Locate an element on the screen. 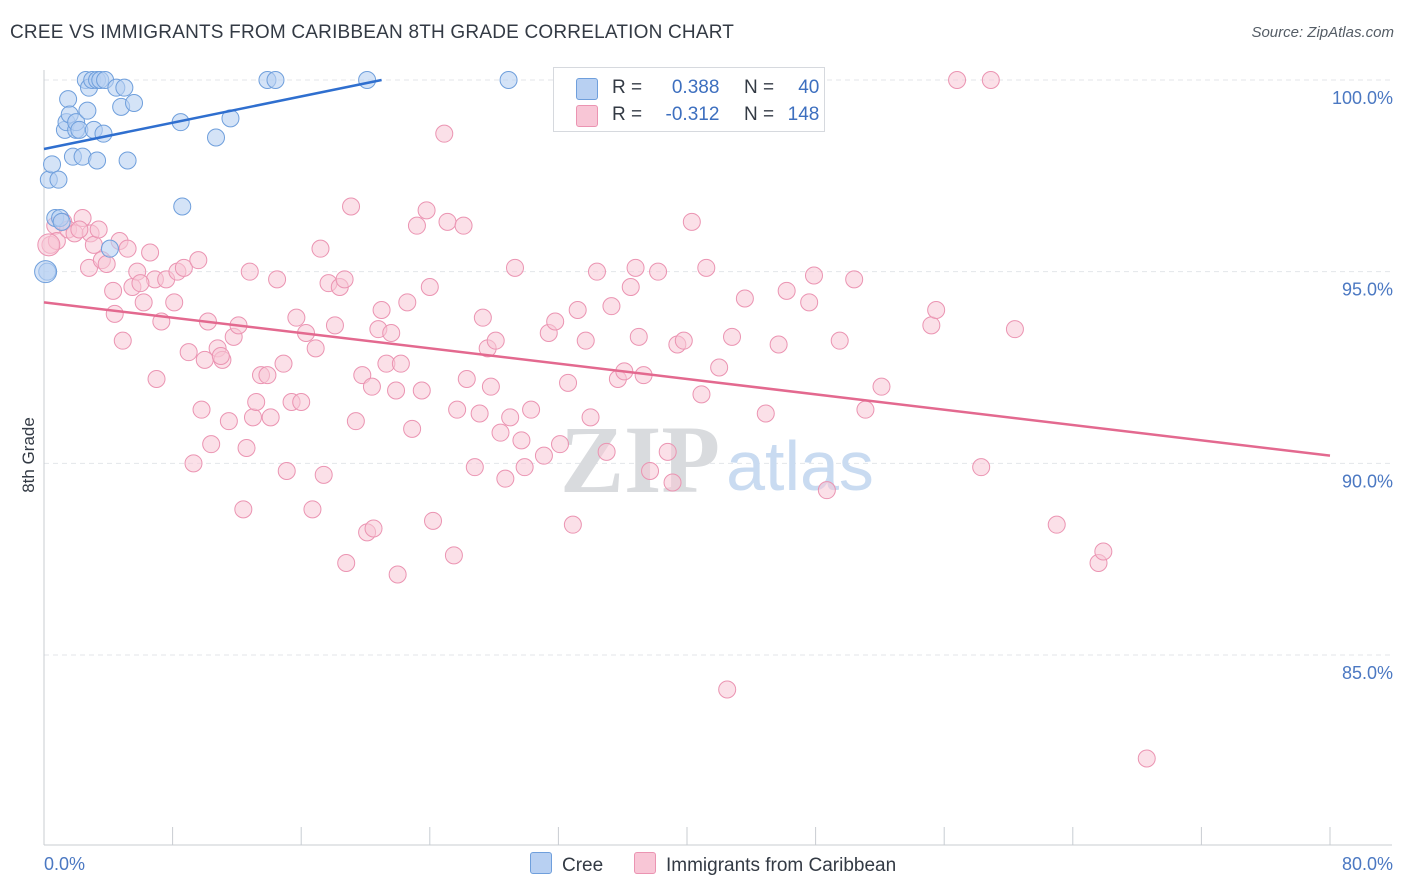 The height and width of the screenshot is (892, 1406). legend-n-value: 40 is located at coordinates (809, 87).